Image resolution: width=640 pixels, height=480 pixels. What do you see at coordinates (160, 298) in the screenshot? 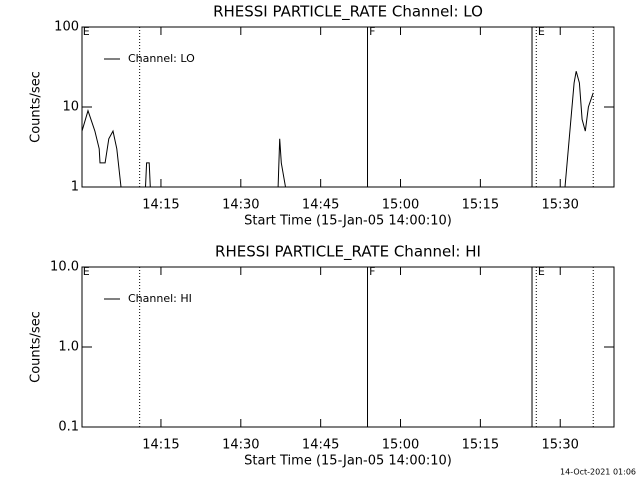
I see `legend-label: Channel: HI` at bounding box center [160, 298].